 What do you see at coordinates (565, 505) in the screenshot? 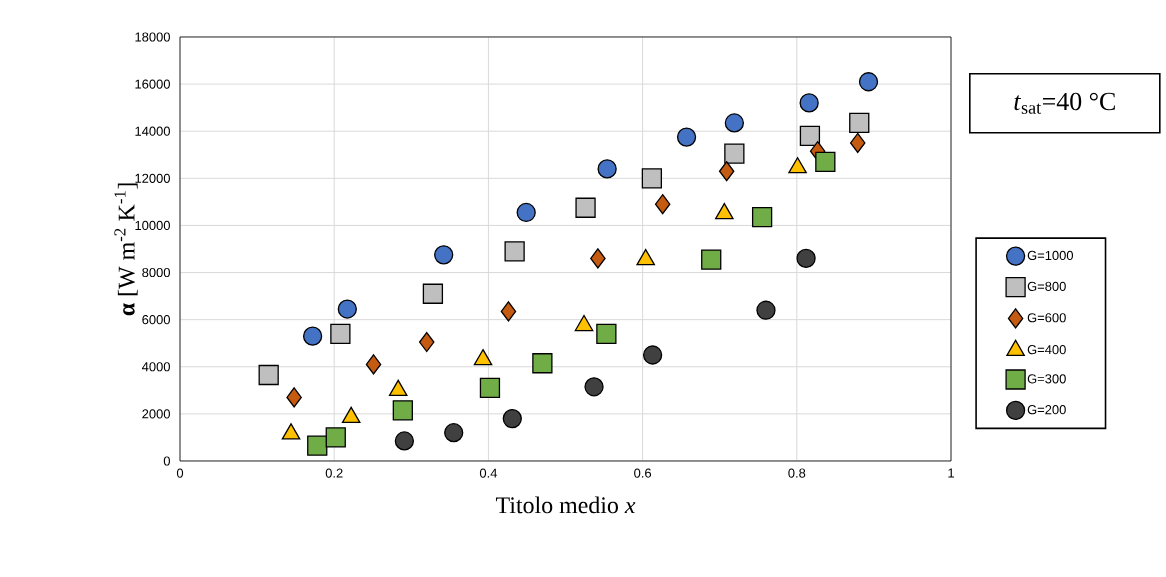
I see `x-axis-title: Titolo medio x` at bounding box center [565, 505].